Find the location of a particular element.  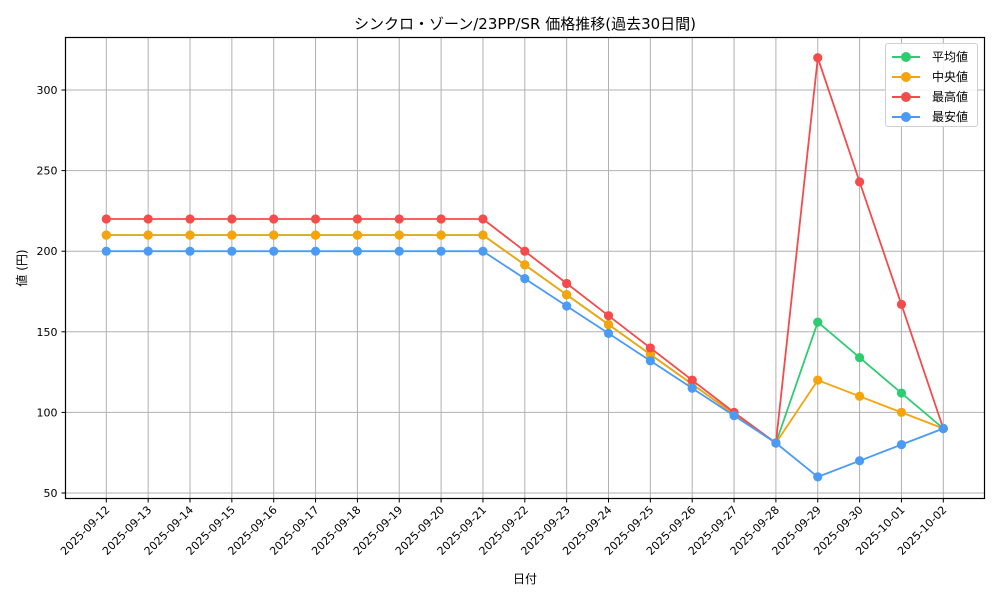

y-tick-label: 50 is located at coordinates (51, 493).